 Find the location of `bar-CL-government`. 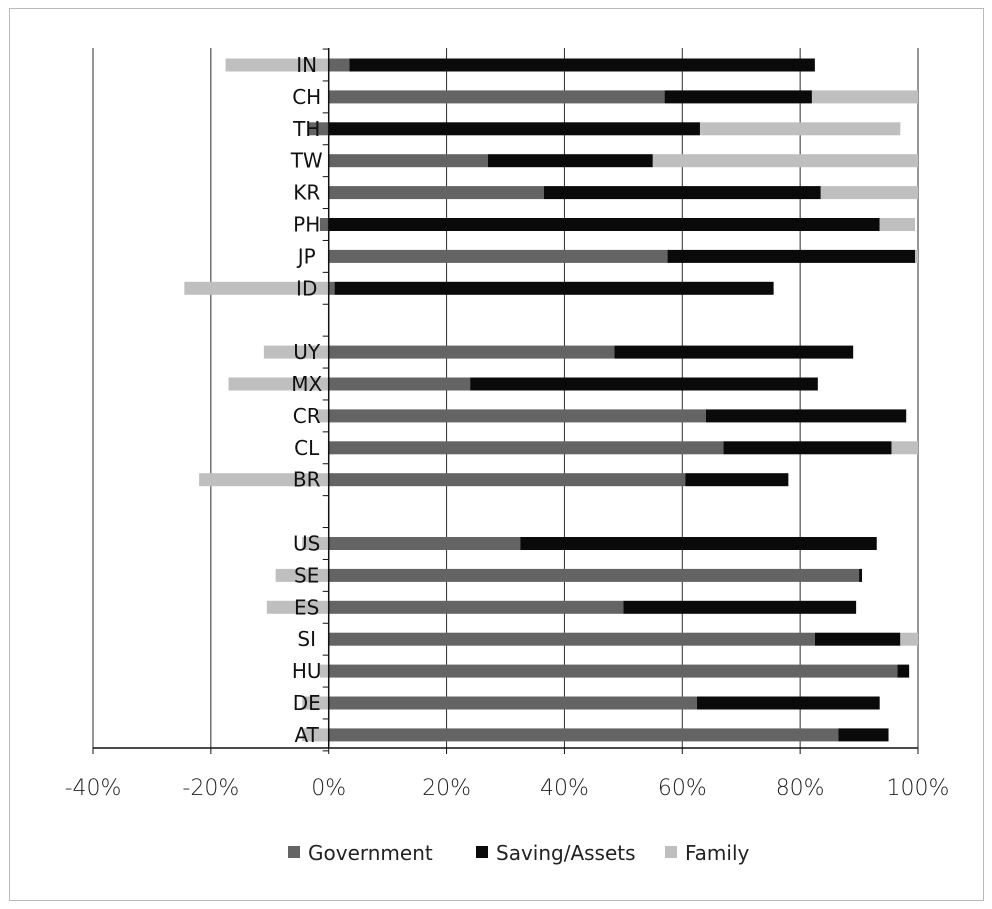

bar-CL-government is located at coordinates (526, 448).